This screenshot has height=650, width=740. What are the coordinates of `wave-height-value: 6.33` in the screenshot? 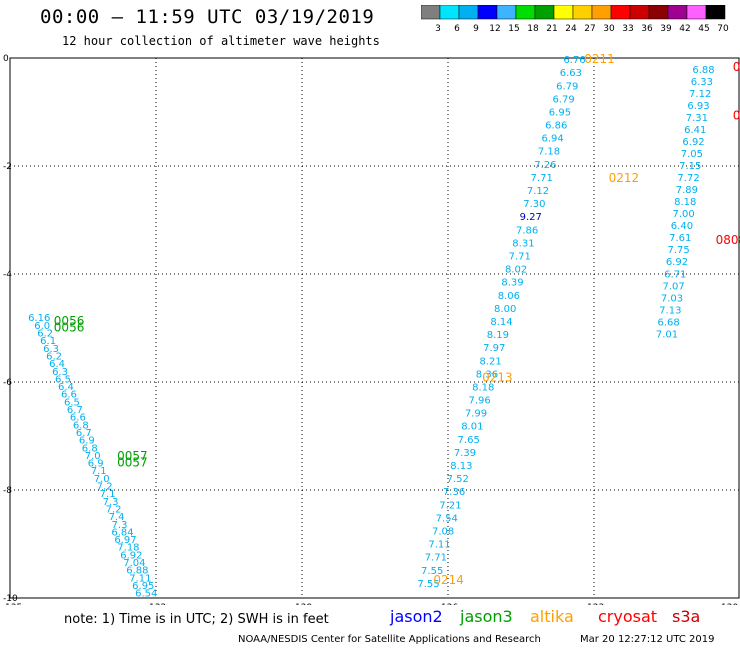 It's located at (702, 82).